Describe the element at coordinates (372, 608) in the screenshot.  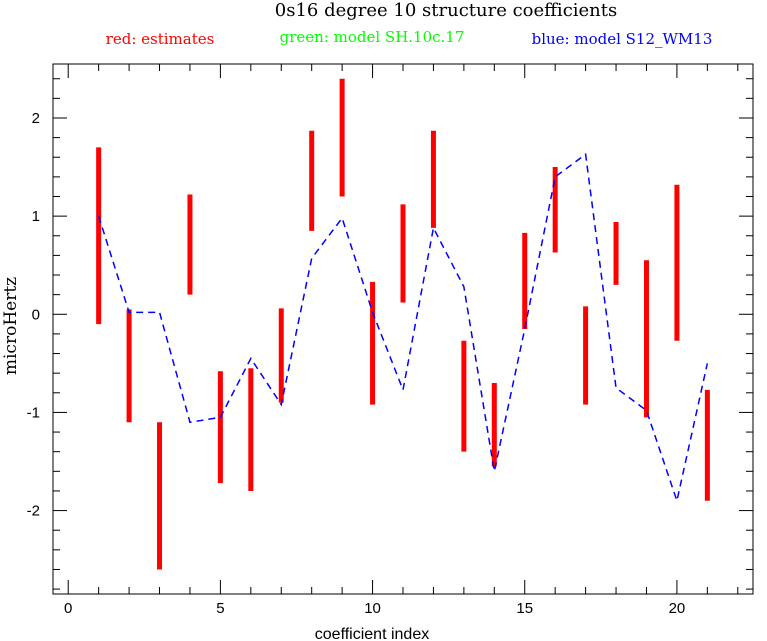
I see `x-tick-label: 10` at that location.